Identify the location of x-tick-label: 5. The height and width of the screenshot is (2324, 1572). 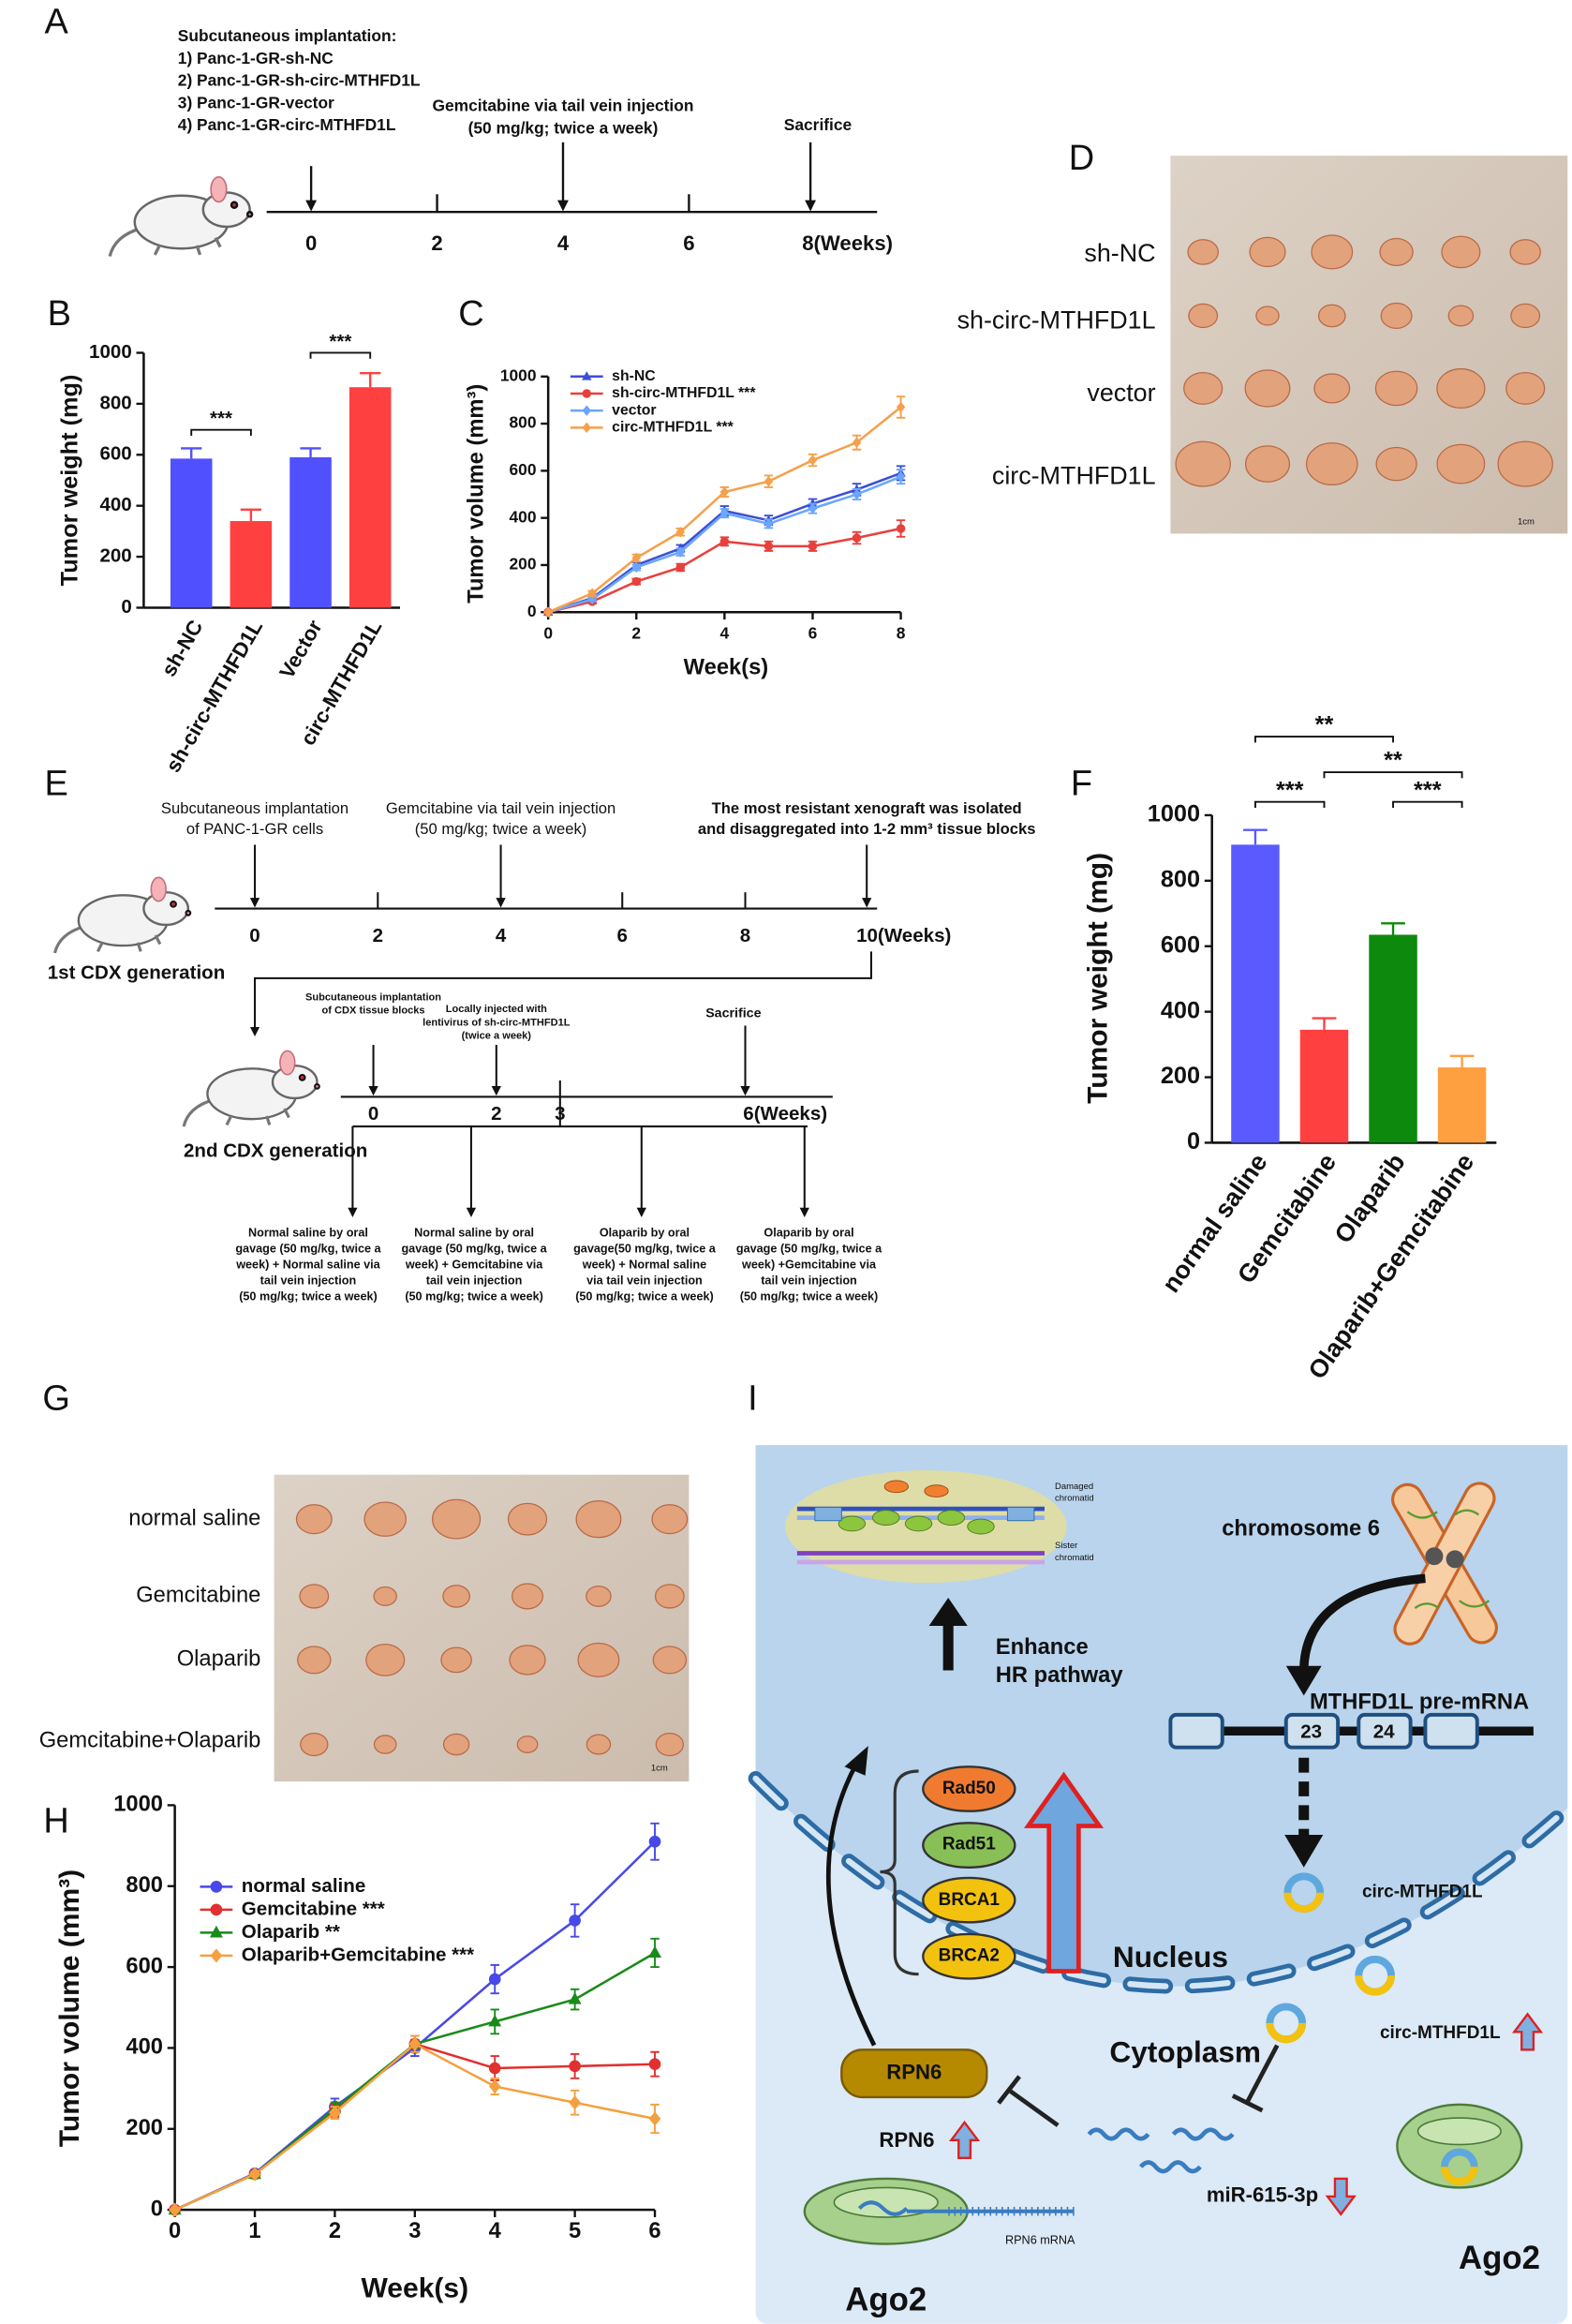
(575, 2231).